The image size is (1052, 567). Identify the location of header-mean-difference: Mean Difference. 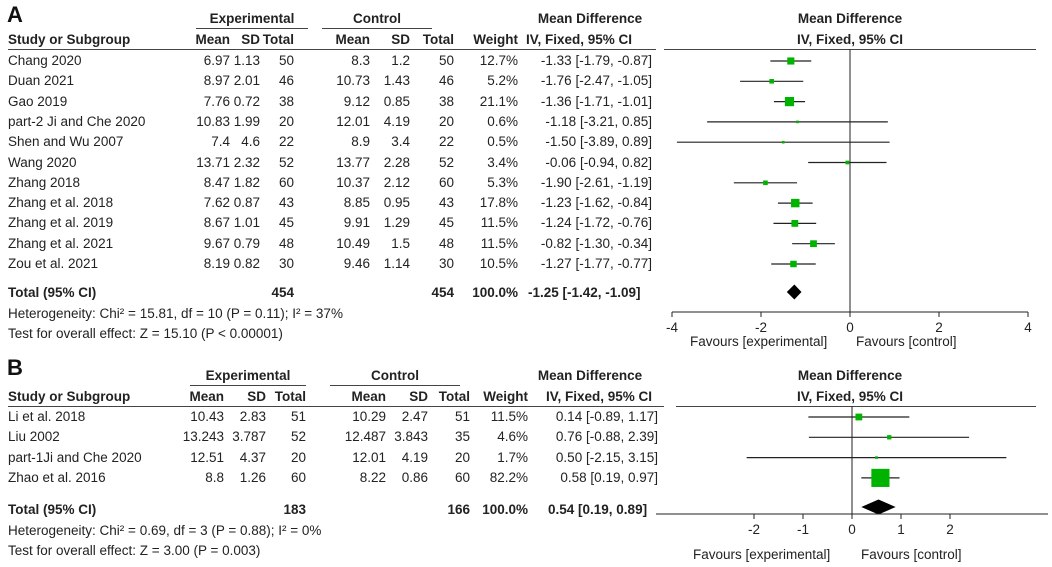
(590, 375).